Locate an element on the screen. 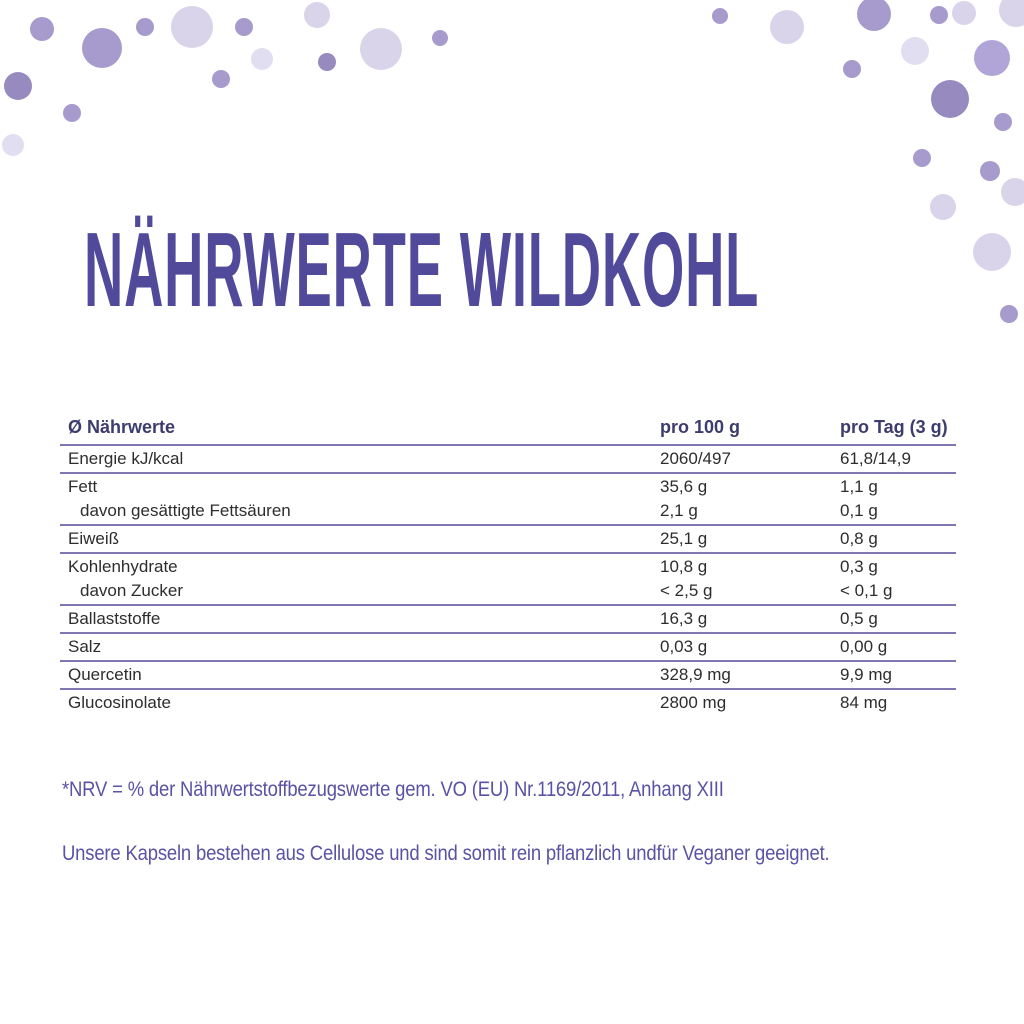 The width and height of the screenshot is (1024, 1024). value-per-day: 0,00 g is located at coordinates (864, 646).